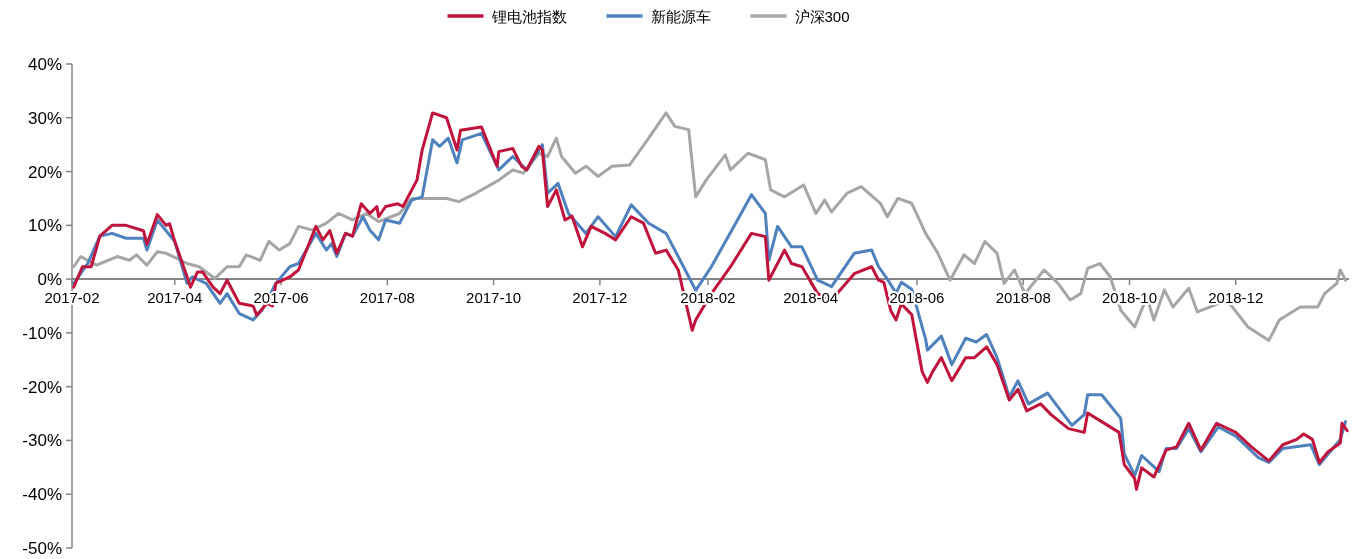 The width and height of the screenshot is (1357, 559). What do you see at coordinates (42, 548) in the screenshot?
I see `y-tick-label: -50%` at bounding box center [42, 548].